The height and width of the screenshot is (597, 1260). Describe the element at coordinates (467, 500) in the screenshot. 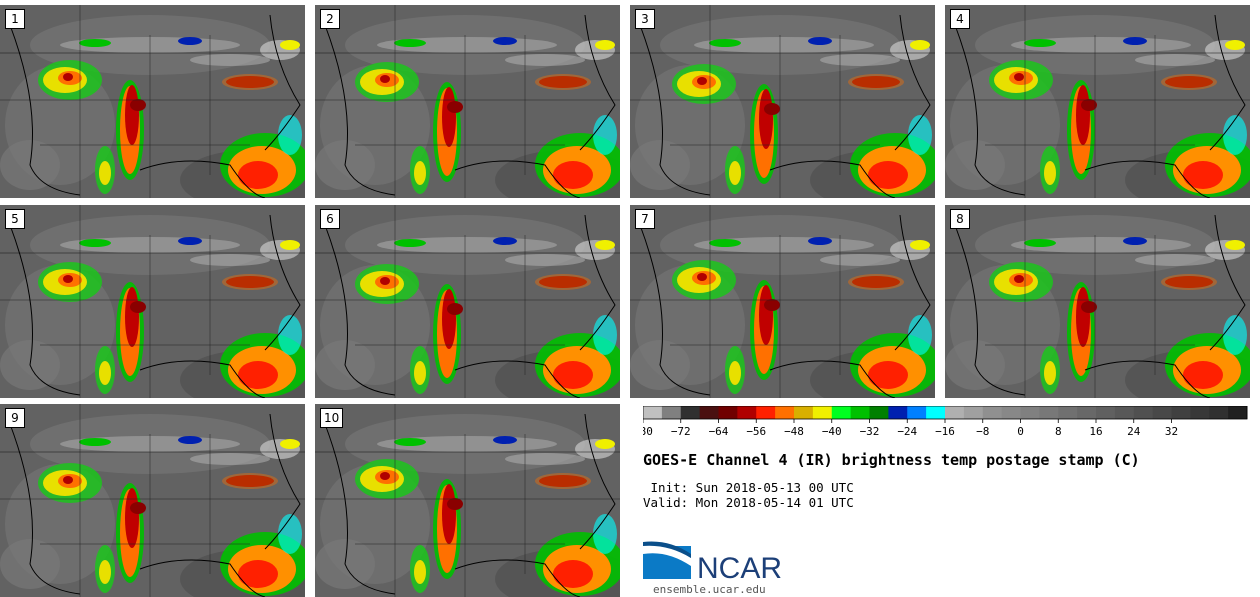

I see `map-panel: 10` at that location.